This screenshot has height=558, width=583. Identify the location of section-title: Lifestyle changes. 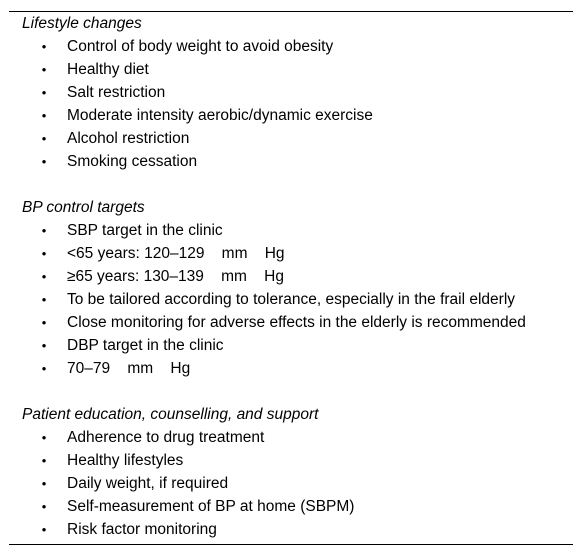
(82, 23).